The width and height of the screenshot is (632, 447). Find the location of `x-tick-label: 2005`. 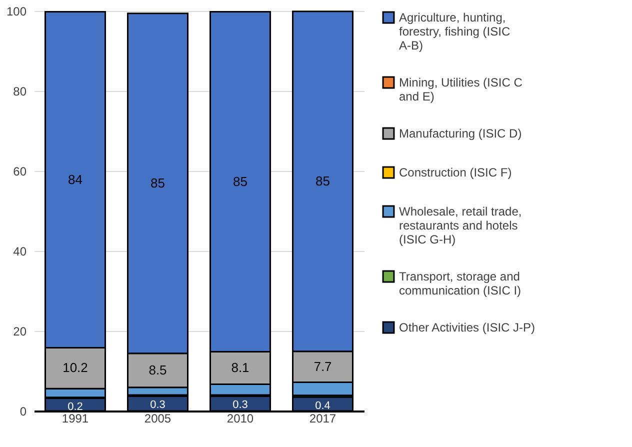

x-tick-label: 2005 is located at coordinates (158, 419).